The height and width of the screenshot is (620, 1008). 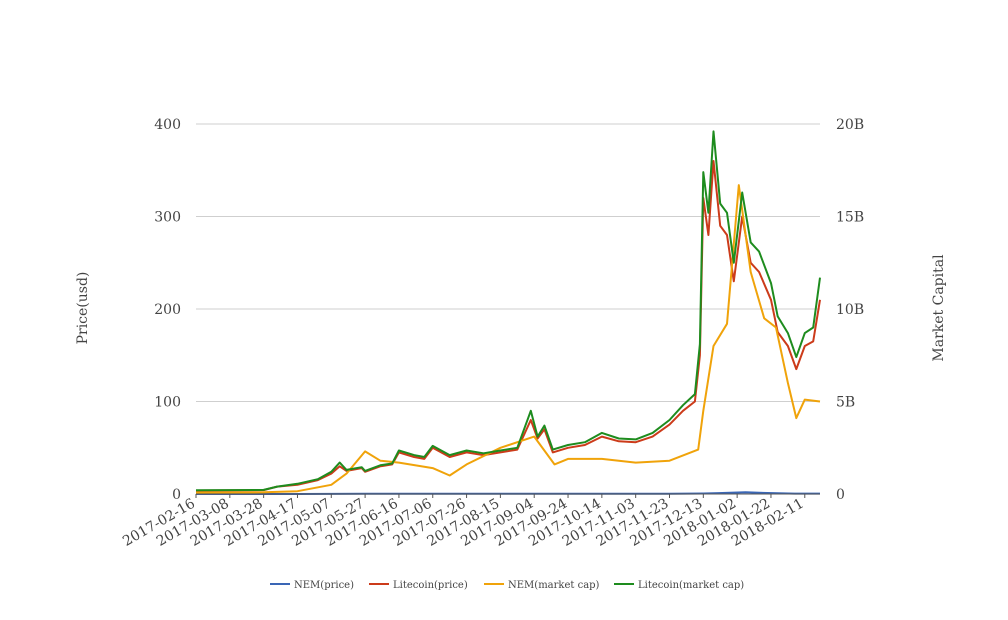 What do you see at coordinates (176, 495) in the screenshot?
I see `y-tick-label-left: 0` at bounding box center [176, 495].